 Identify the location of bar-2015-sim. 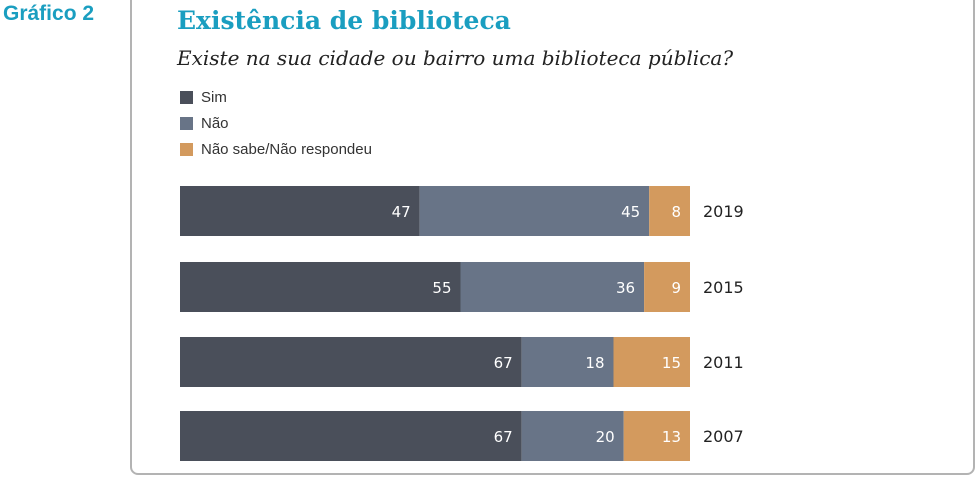
(320, 287).